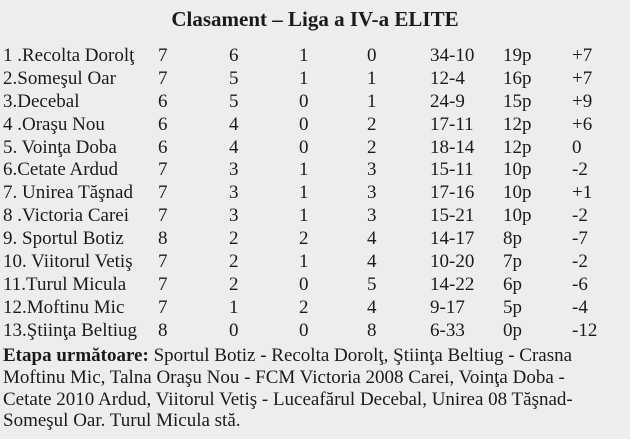 This screenshot has height=439, width=630. Describe the element at coordinates (316, 148) in the screenshot. I see `table-row: 5. Voinţa Doba 6 4 0 2 18-14 12p 0` at that location.